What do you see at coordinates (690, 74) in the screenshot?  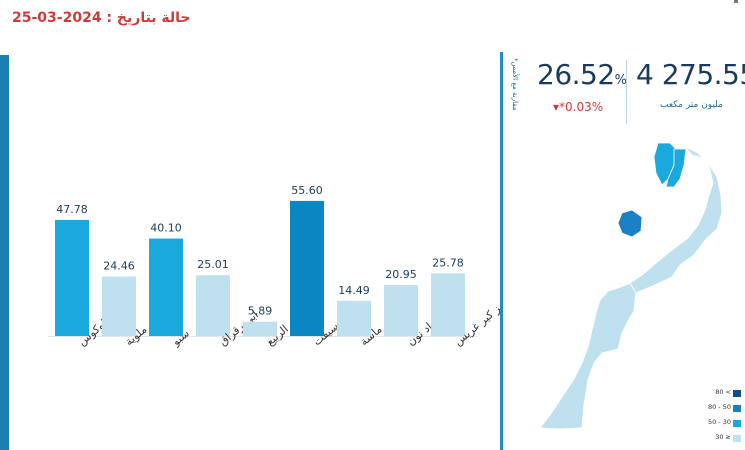 I see `volume-value: 4 275.55` at bounding box center [690, 74].